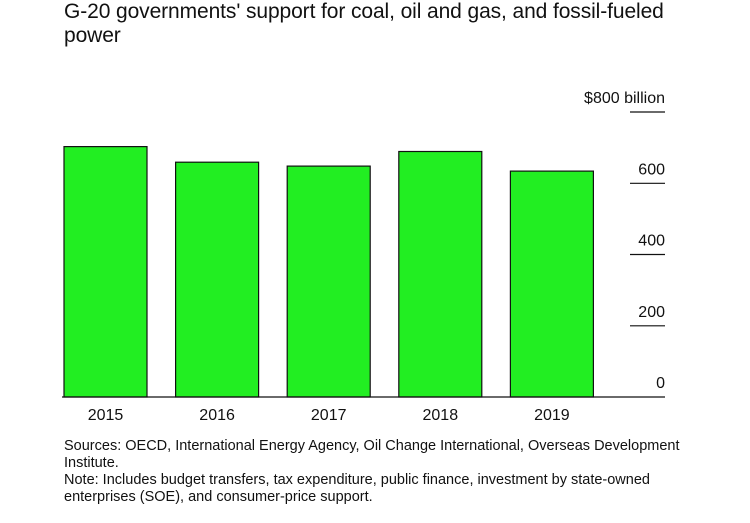 The height and width of the screenshot is (523, 750). What do you see at coordinates (441, 415) in the screenshot?
I see `x-tick-label-2018: 2018` at bounding box center [441, 415].